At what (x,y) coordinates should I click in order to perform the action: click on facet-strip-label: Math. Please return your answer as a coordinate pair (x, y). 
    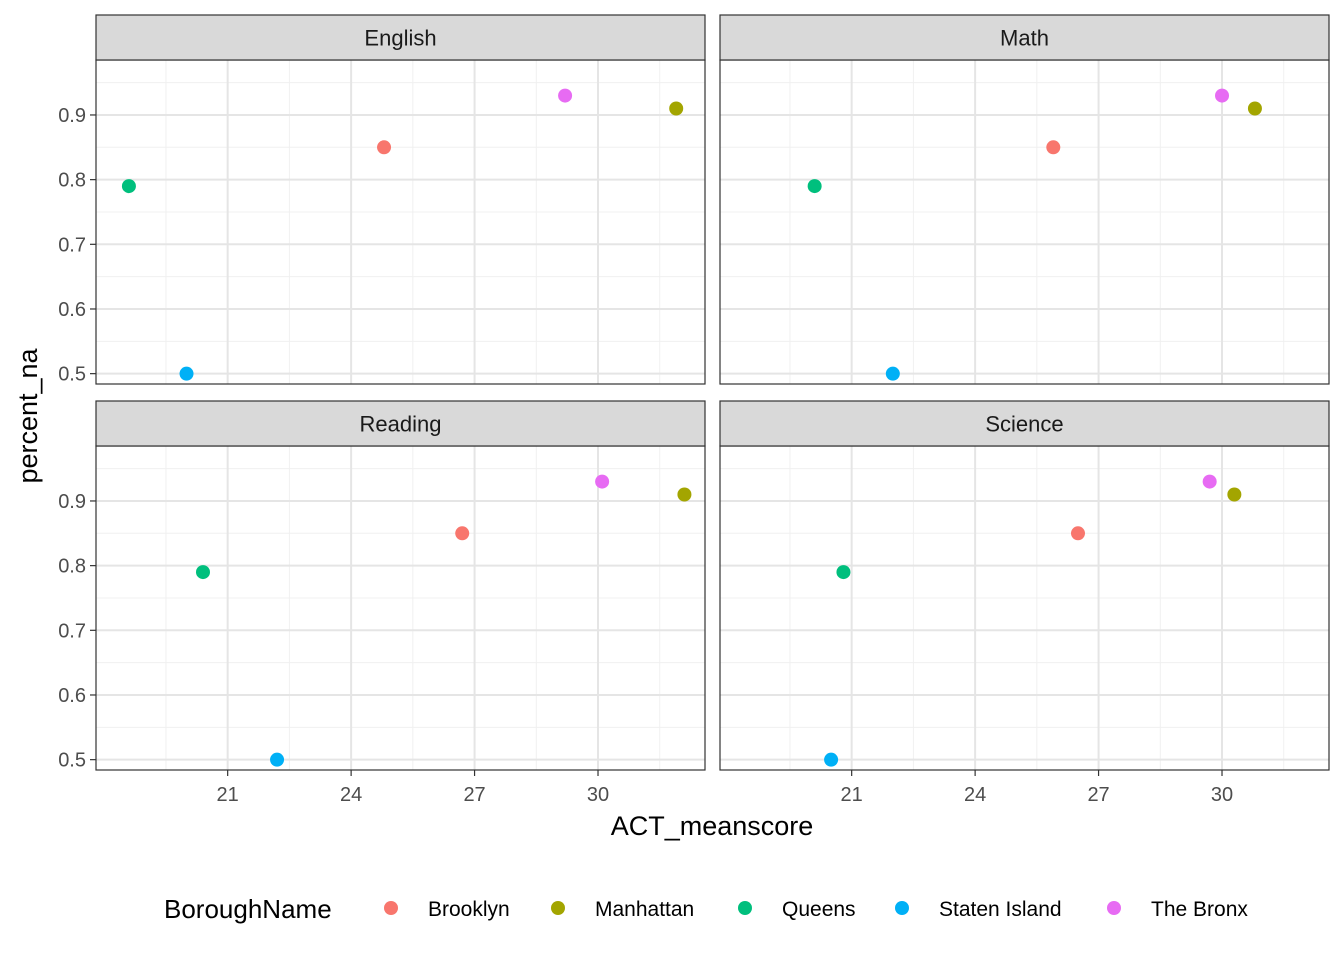
    Looking at the image, I should click on (1024, 38).